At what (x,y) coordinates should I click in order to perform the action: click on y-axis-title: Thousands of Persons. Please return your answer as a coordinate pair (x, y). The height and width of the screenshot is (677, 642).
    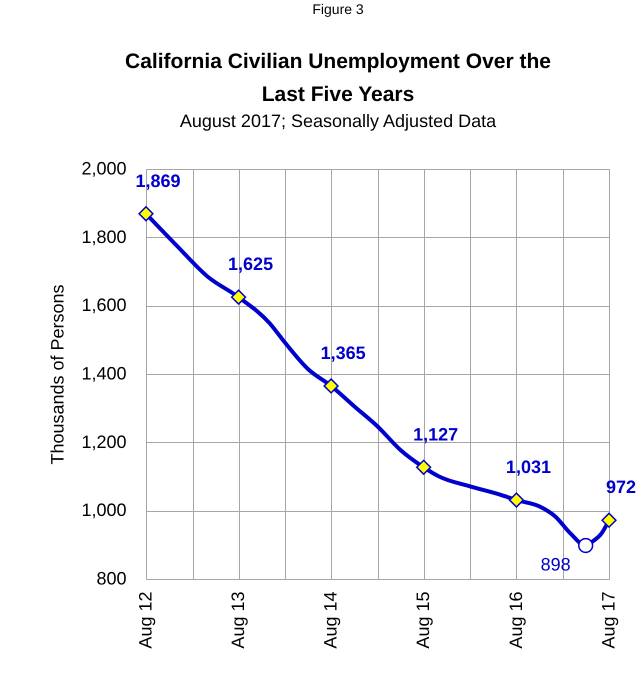
    Looking at the image, I should click on (57, 374).